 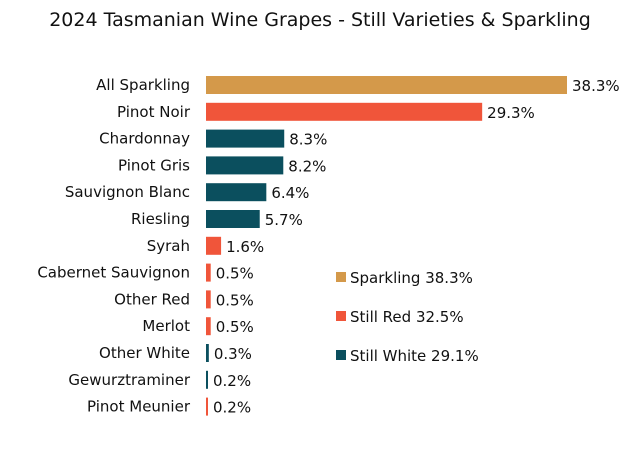 I want to click on category-label: Merlot, so click(x=166, y=326).